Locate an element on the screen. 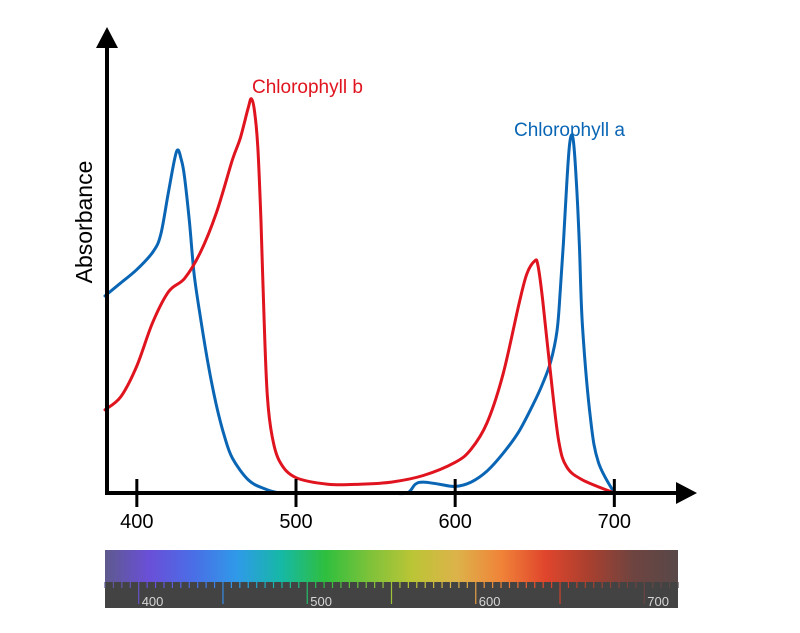 The height and width of the screenshot is (633, 800). y-axis-title: Absorbance is located at coordinates (84, 222).